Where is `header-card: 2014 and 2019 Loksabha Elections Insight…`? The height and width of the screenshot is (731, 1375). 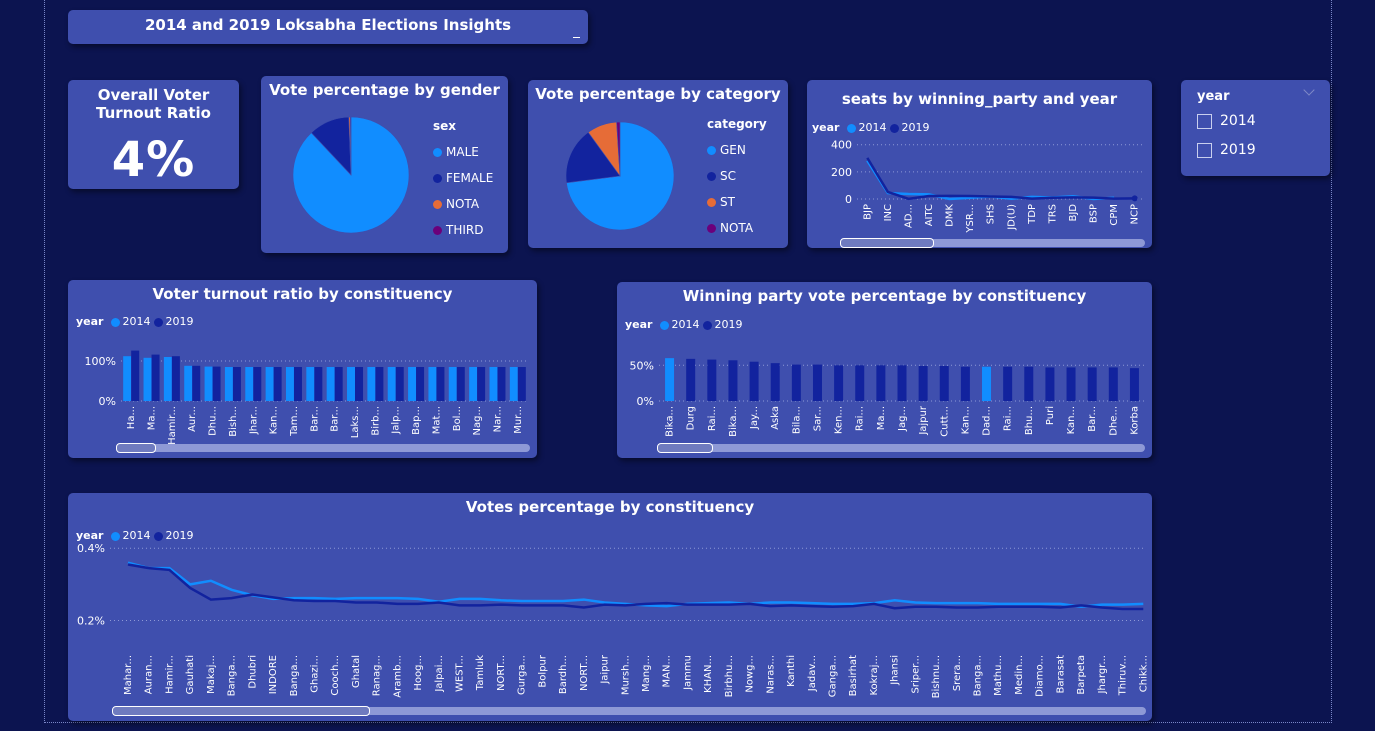
header-card: 2014 and 2019 Loksabha Elections Insight… is located at coordinates (328, 27).